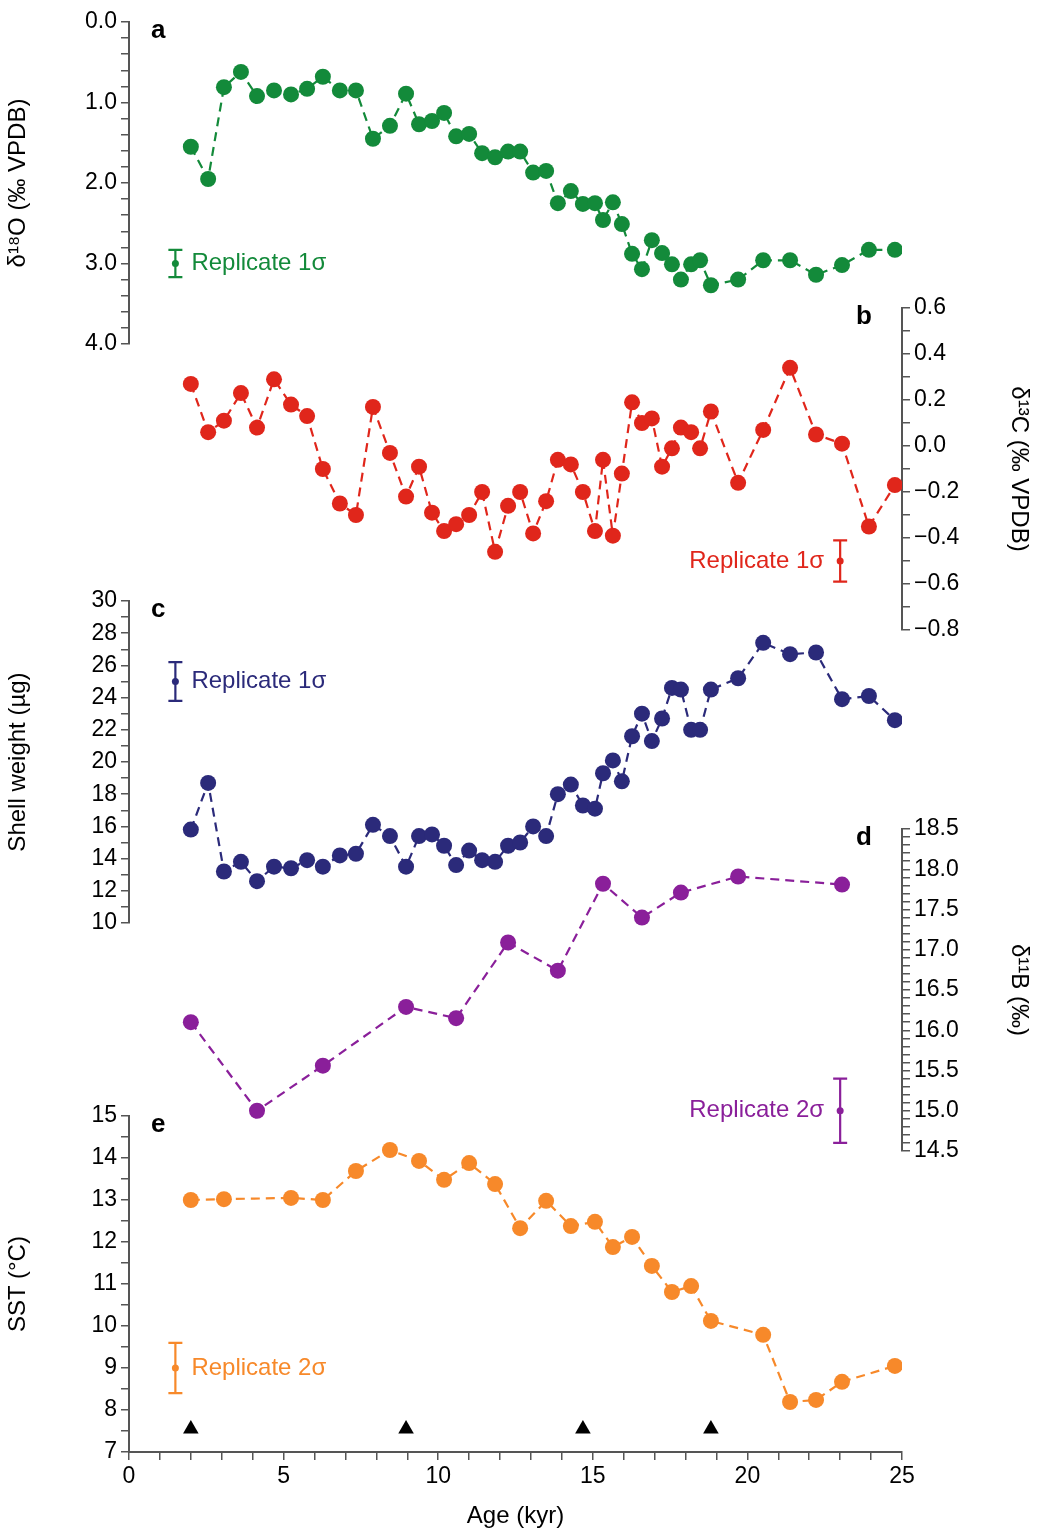 Image resolution: width=1037 pixels, height=1535 pixels. Describe the element at coordinates (259, 1366) in the screenshot. I see `series-label: Replicate 2σ` at that location.